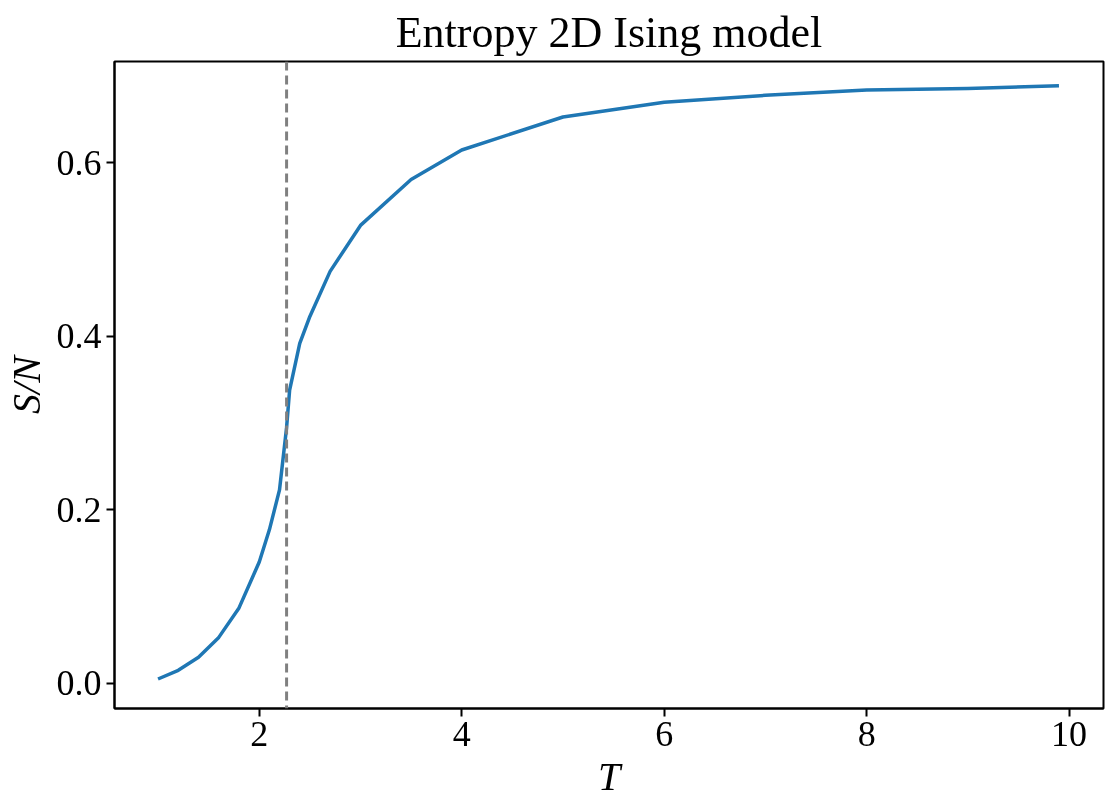 The width and height of the screenshot is (1105, 801). What do you see at coordinates (461, 733) in the screenshot?
I see `x-tick-label: 4` at bounding box center [461, 733].